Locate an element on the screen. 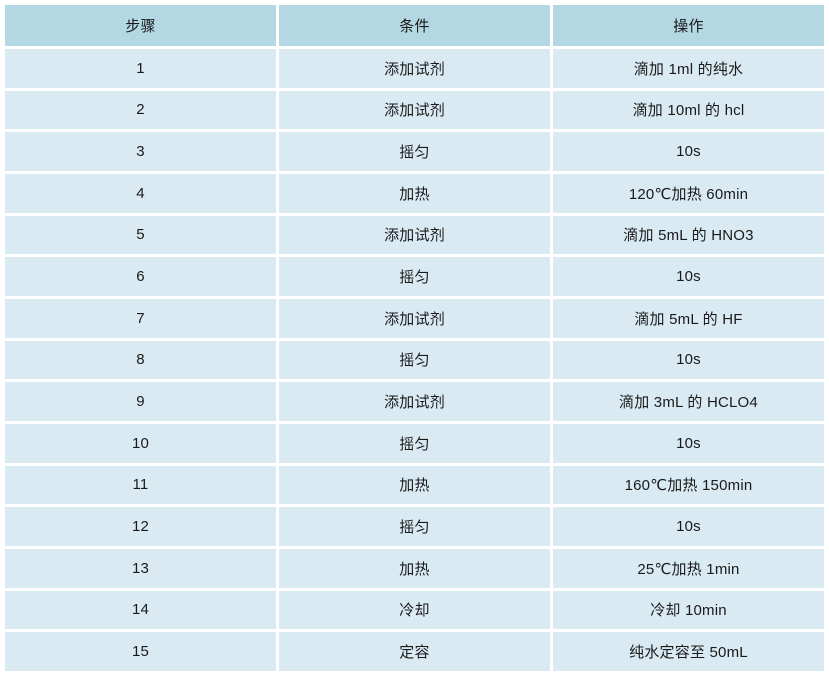  table-row: 14 冷却 冷却 10min is located at coordinates (414, 610).